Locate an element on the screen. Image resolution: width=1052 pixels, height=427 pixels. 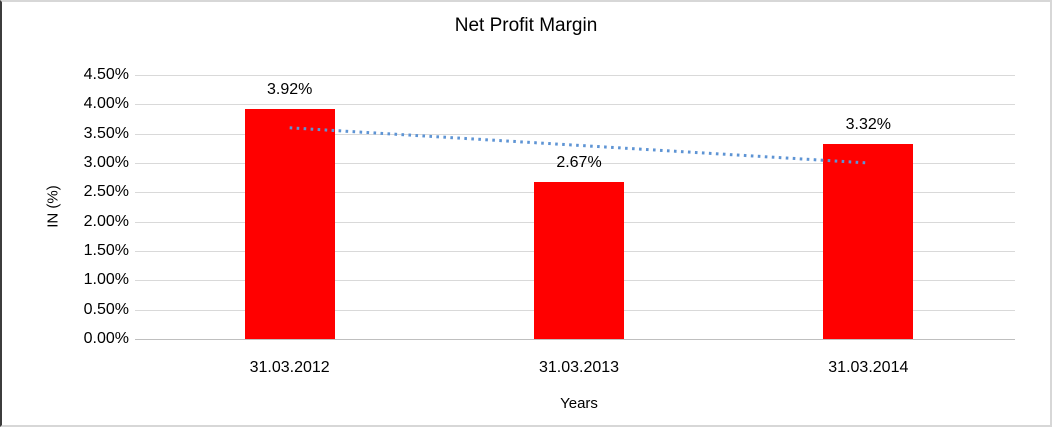
bar-value-label: 3.92% is located at coordinates (289, 90).